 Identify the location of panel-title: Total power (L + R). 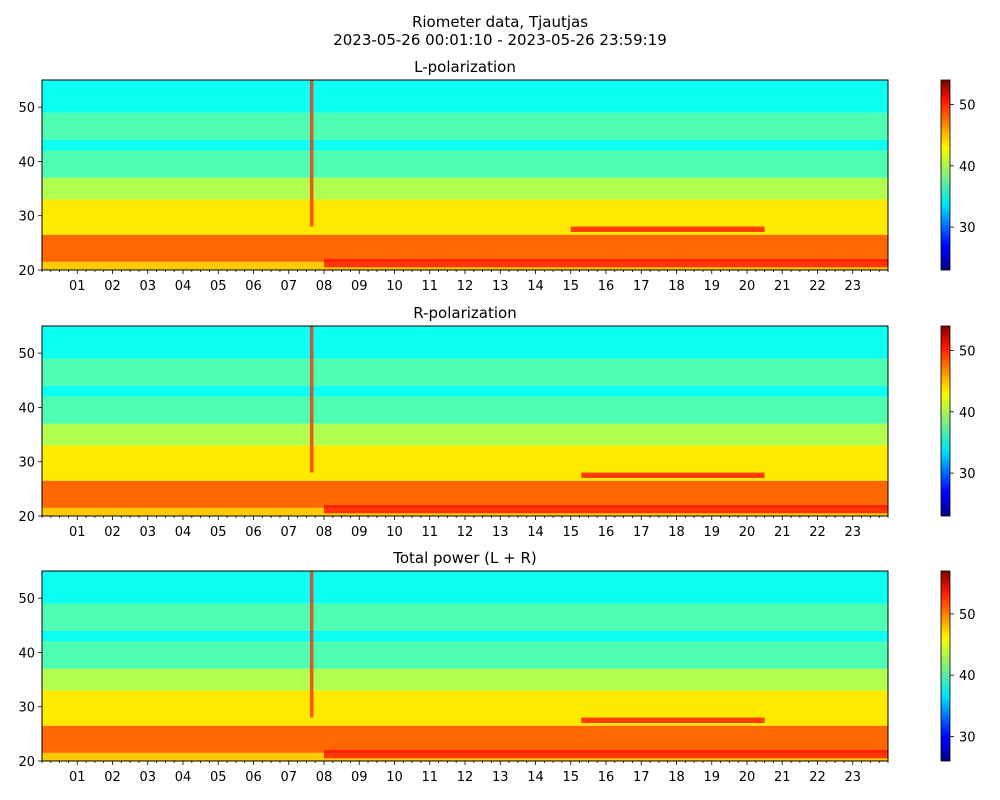
(464, 558).